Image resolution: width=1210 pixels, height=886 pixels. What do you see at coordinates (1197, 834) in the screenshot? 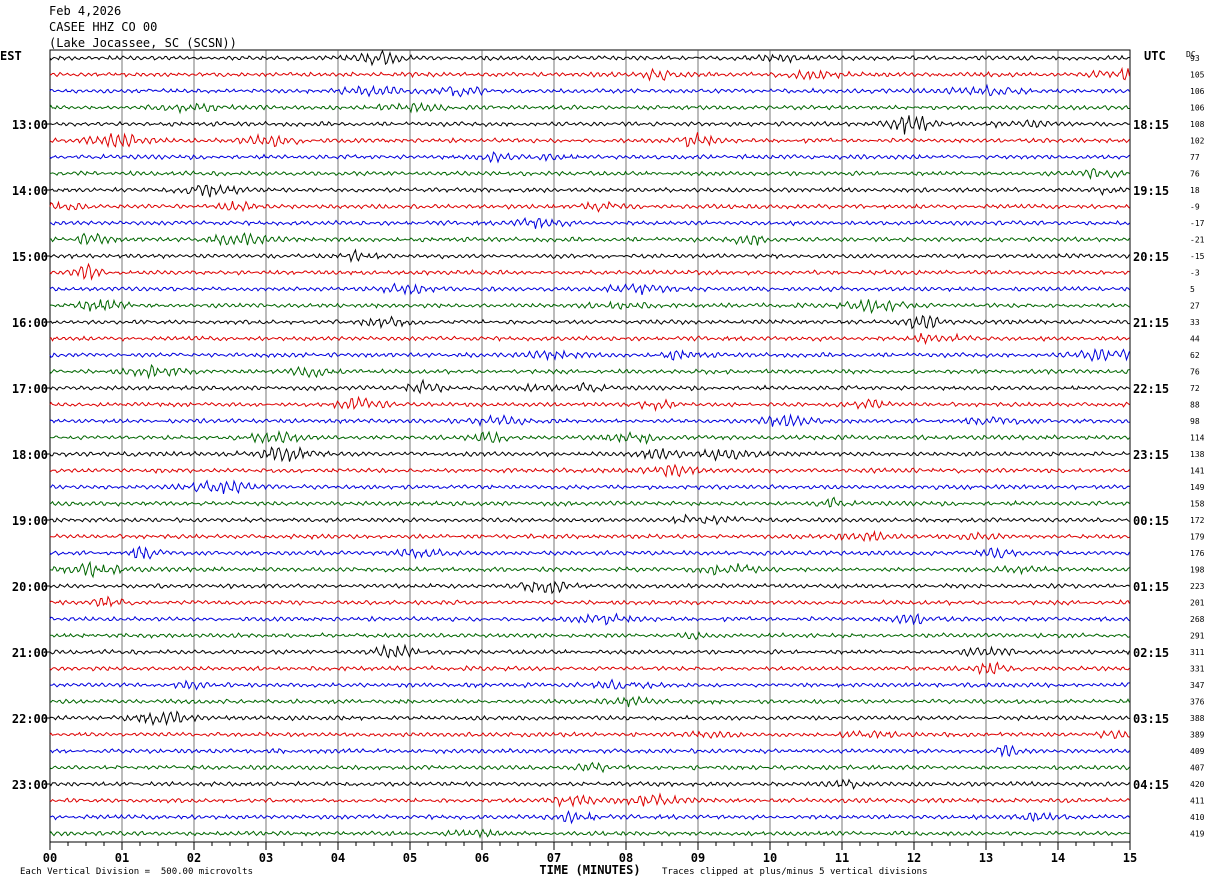
I see `dc-offset-label: 419` at bounding box center [1197, 834].